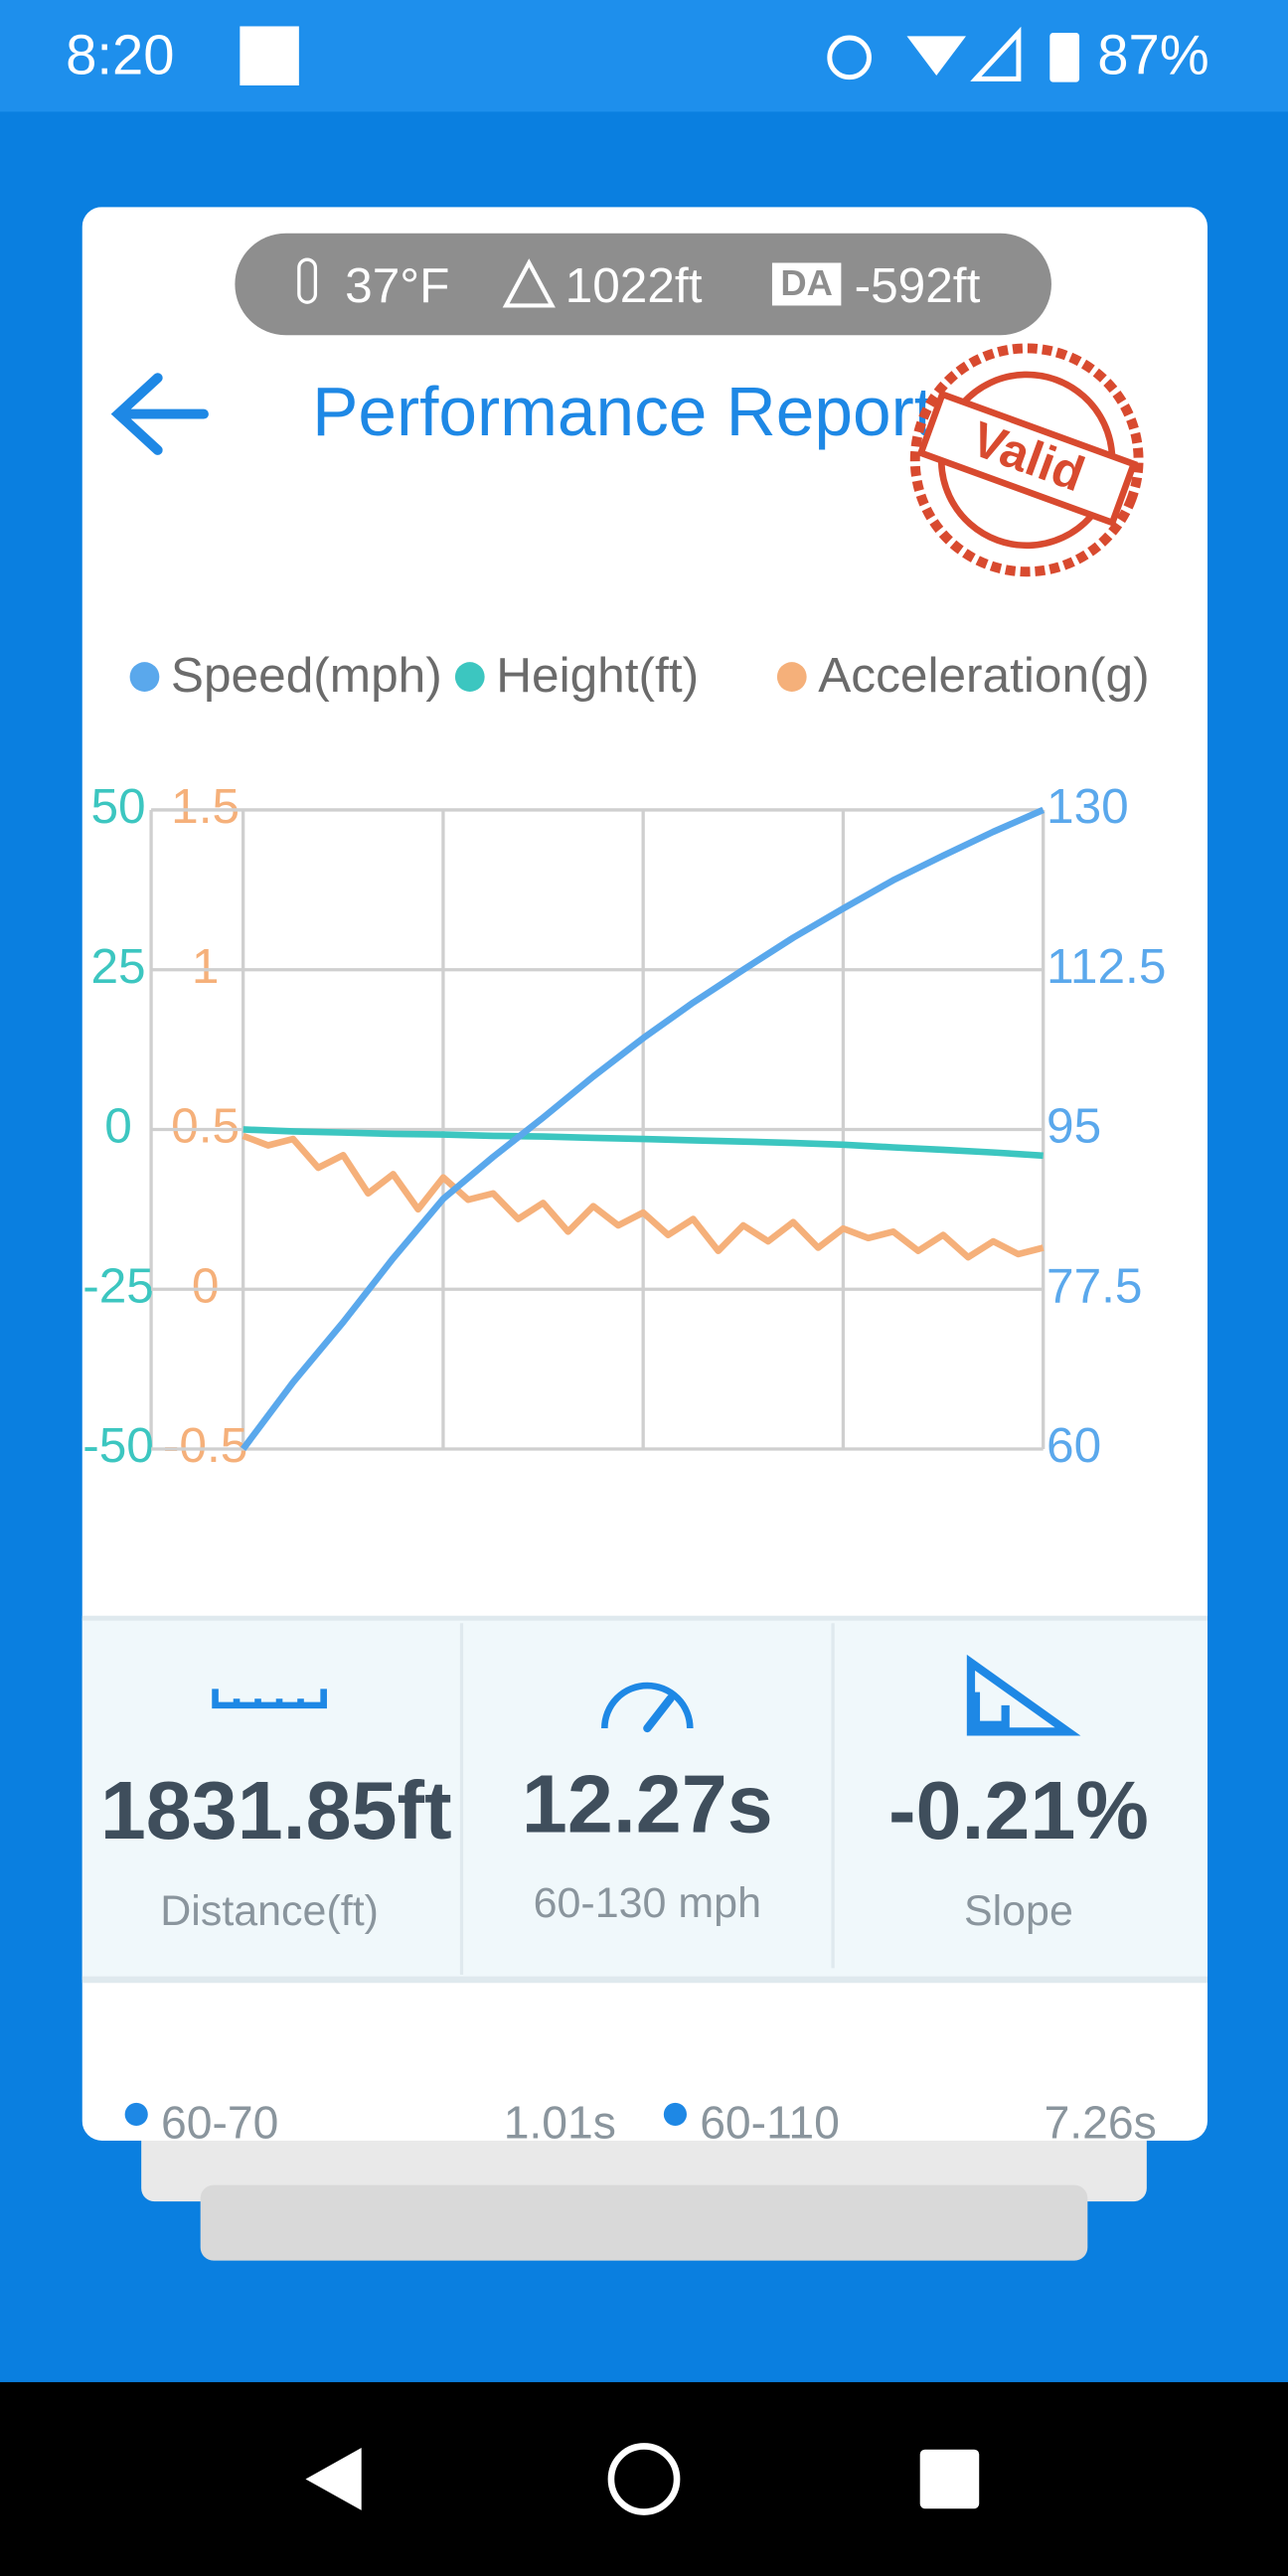  What do you see at coordinates (647, 1903) in the screenshot?
I see `stat-label: 60-130 mph` at bounding box center [647, 1903].